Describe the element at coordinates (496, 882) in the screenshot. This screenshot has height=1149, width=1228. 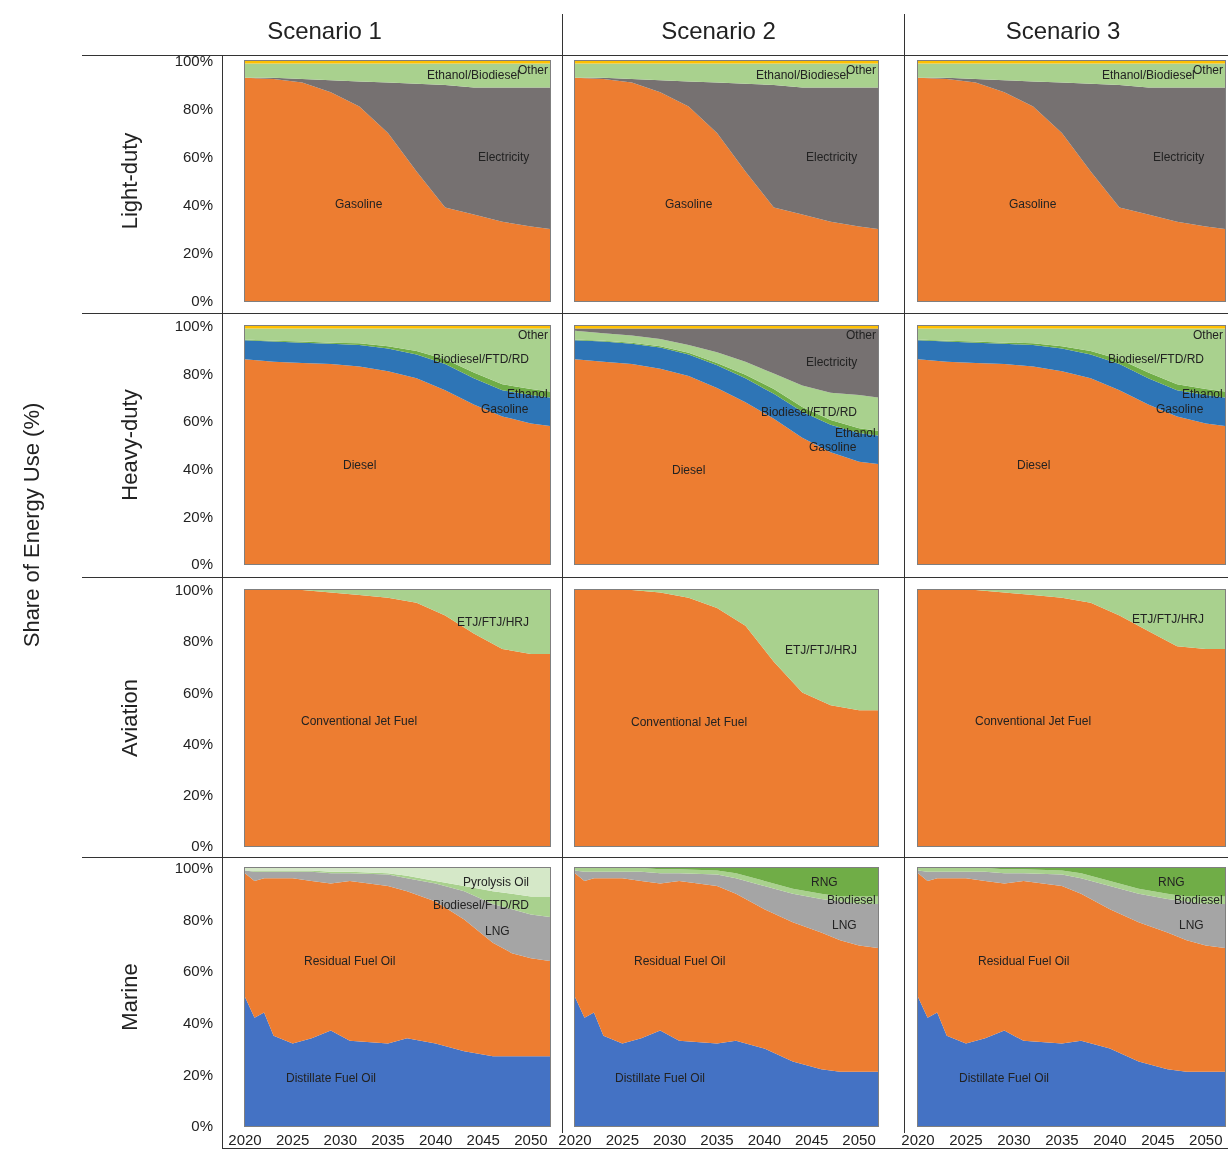
I see `series-label: Pyrolysis Oil` at that location.